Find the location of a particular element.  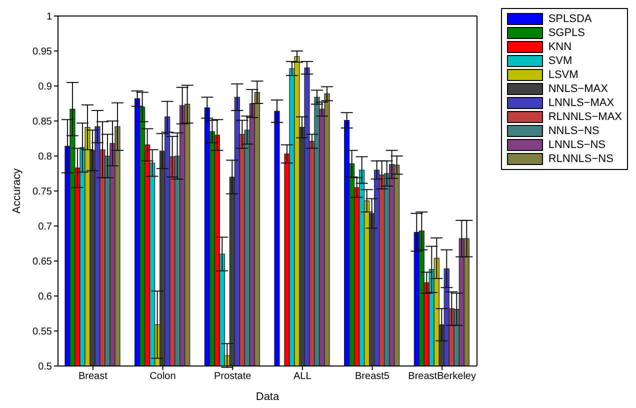

legend-label: LSVM is located at coordinates (563, 75).